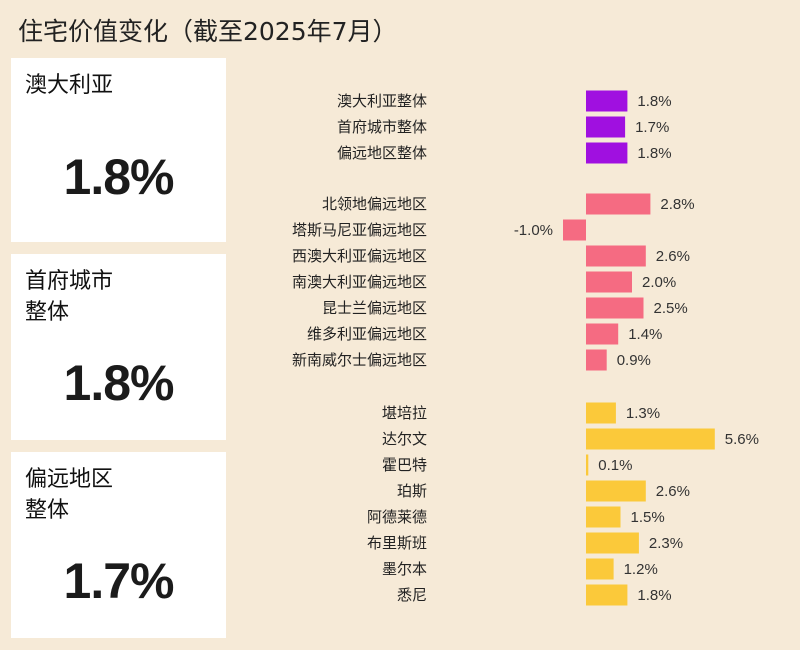 This screenshot has width=800, height=650. Describe the element at coordinates (645, 334) in the screenshot. I see `bar-value-label: 1.4%` at that location.